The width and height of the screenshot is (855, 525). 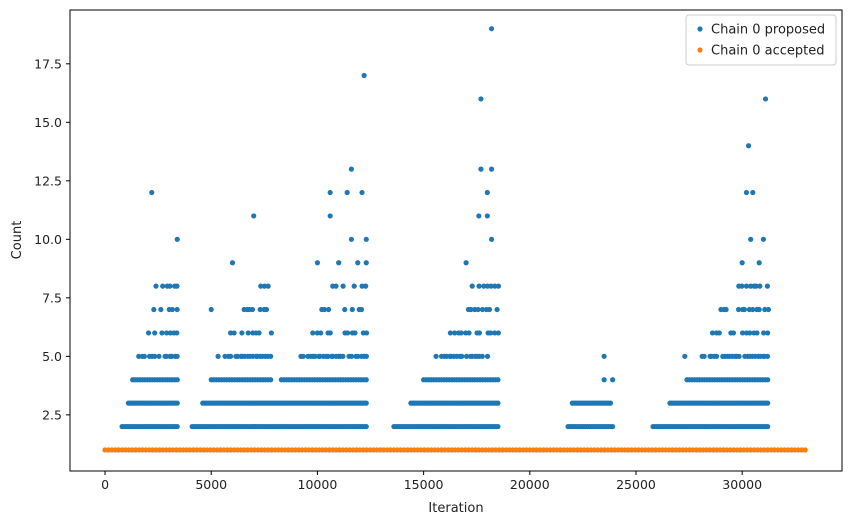 What do you see at coordinates (52, 356) in the screenshot?
I see `y-tick-label: 5.0` at bounding box center [52, 356].